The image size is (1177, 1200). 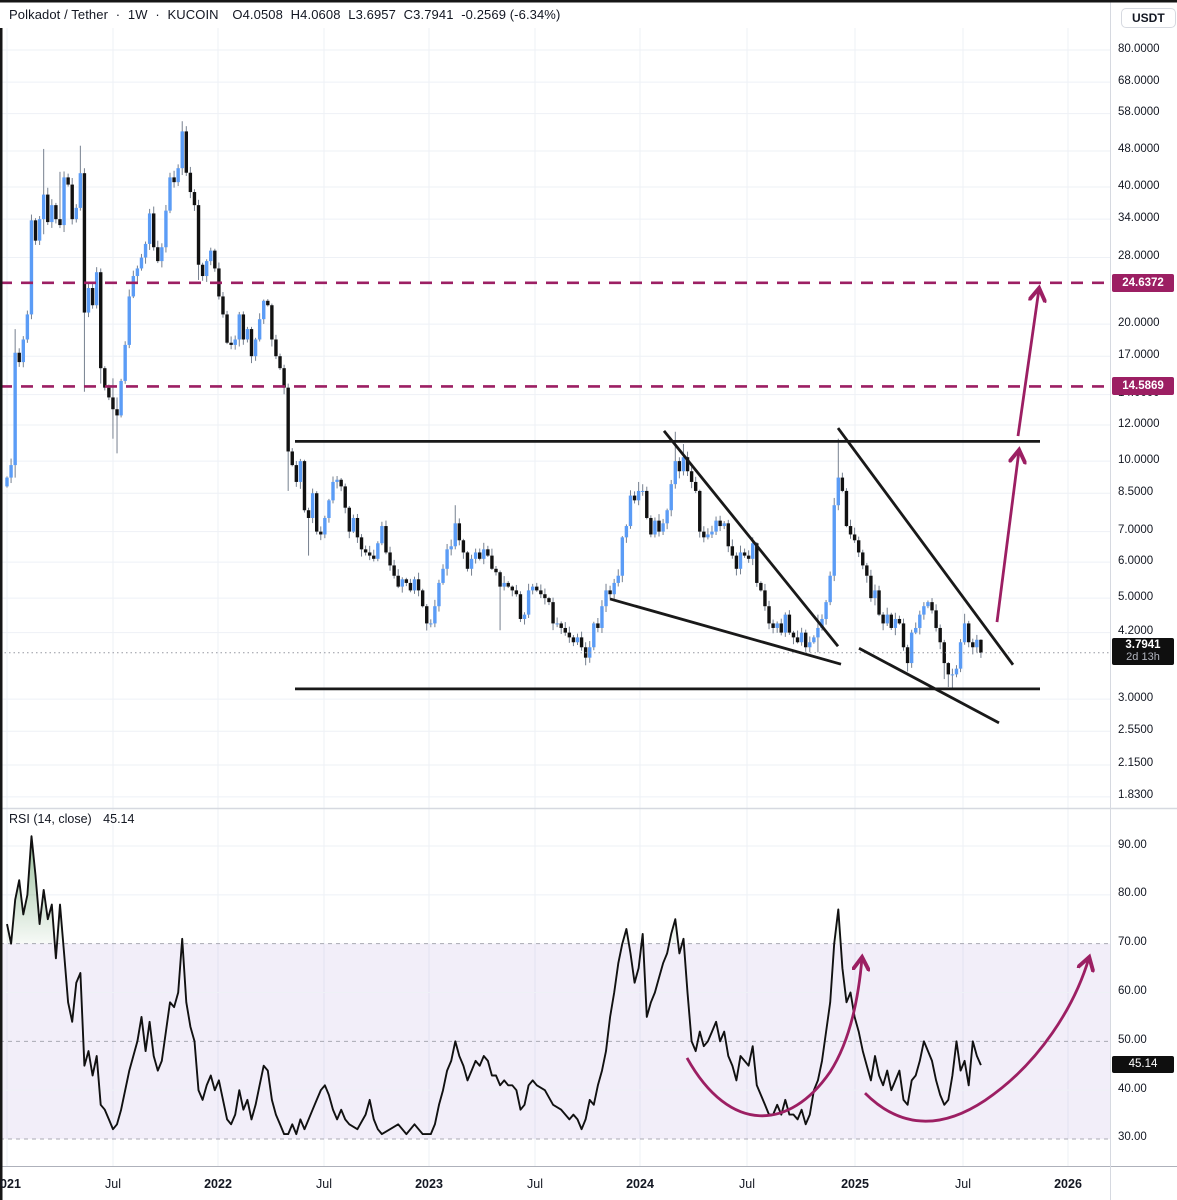 I want to click on current-price-label: 3.7941 2d 13h, so click(x=1143, y=651).